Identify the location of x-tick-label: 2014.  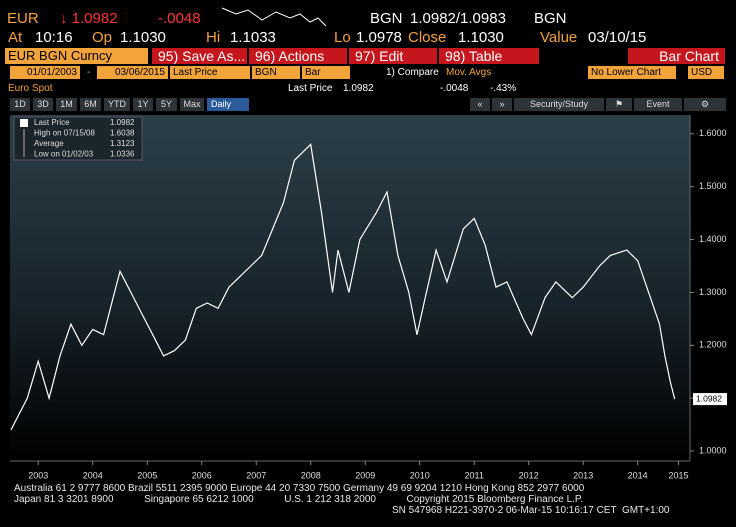
(638, 475).